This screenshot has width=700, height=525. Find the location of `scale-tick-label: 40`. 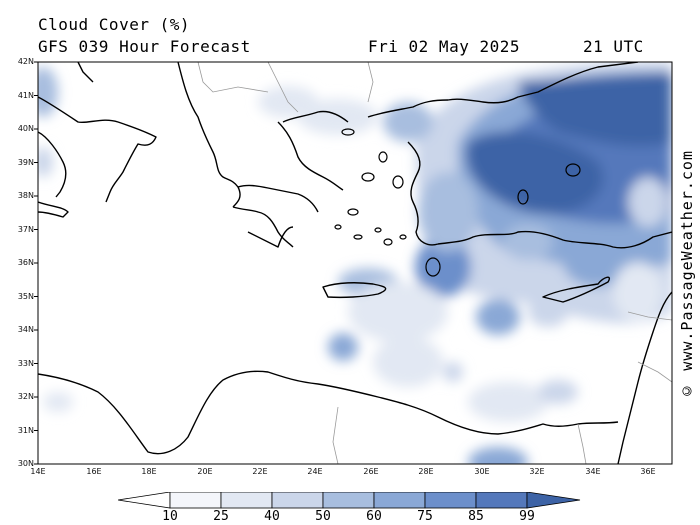

scale-tick-label: 40 is located at coordinates (272, 516).